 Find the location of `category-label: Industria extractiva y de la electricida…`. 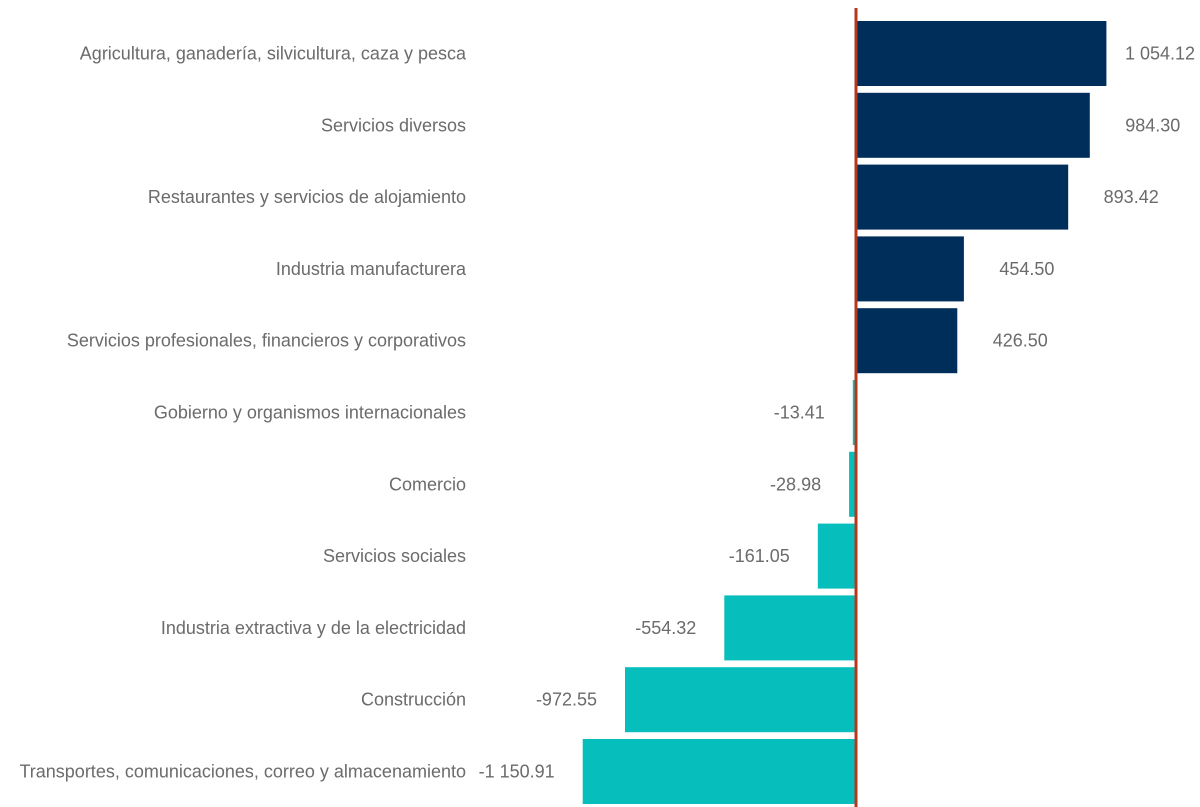

category-label: Industria extractiva y de la electricida… is located at coordinates (313, 628).